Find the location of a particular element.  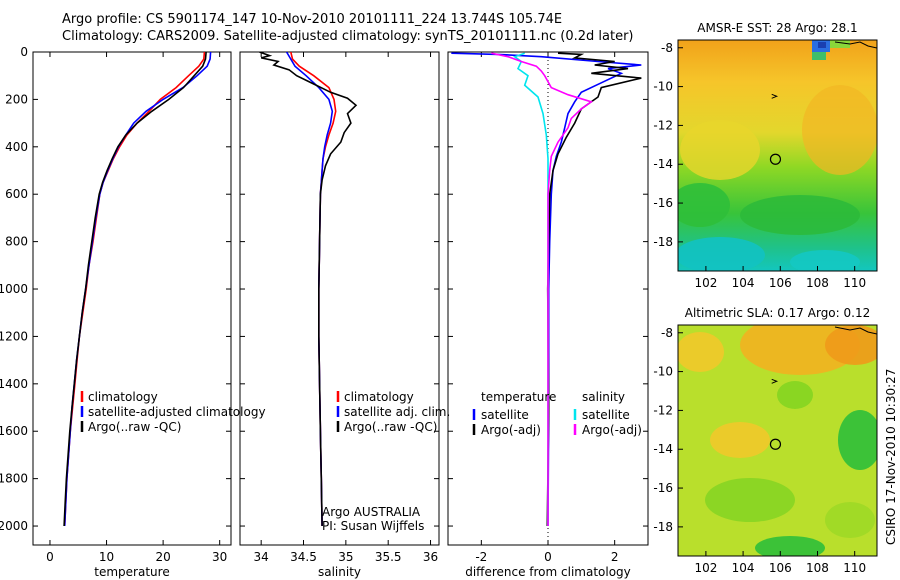

sla-heatmap is located at coordinates (777, 440).